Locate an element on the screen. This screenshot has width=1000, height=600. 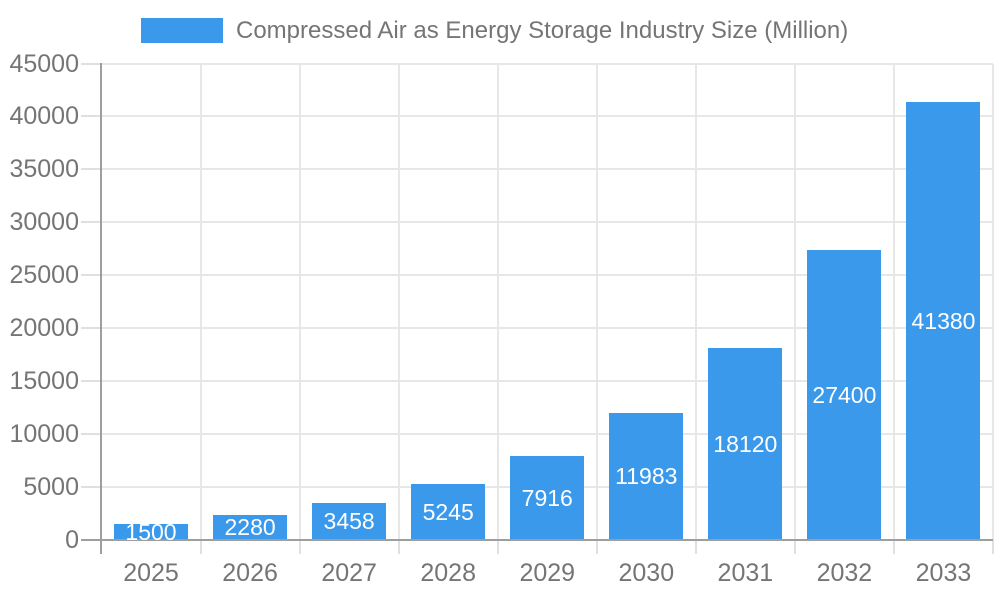
y-axis-line is located at coordinates (101, 308).